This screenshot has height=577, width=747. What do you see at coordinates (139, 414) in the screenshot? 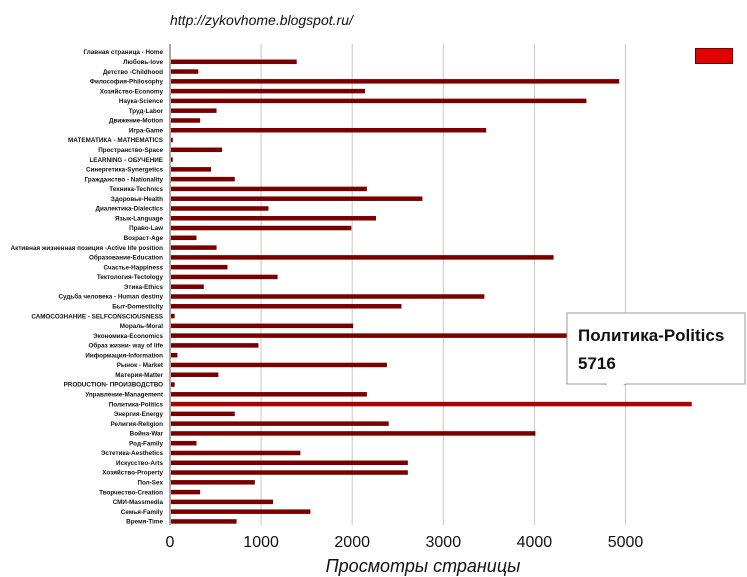
I see `category-label: Энергия-Energy` at bounding box center [139, 414].